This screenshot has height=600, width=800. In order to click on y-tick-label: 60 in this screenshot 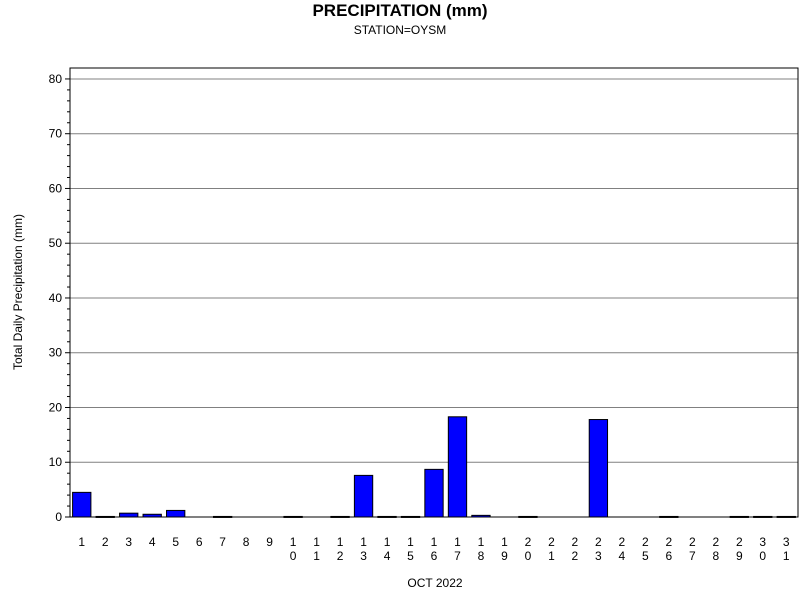, I will do `click(56, 188)`.